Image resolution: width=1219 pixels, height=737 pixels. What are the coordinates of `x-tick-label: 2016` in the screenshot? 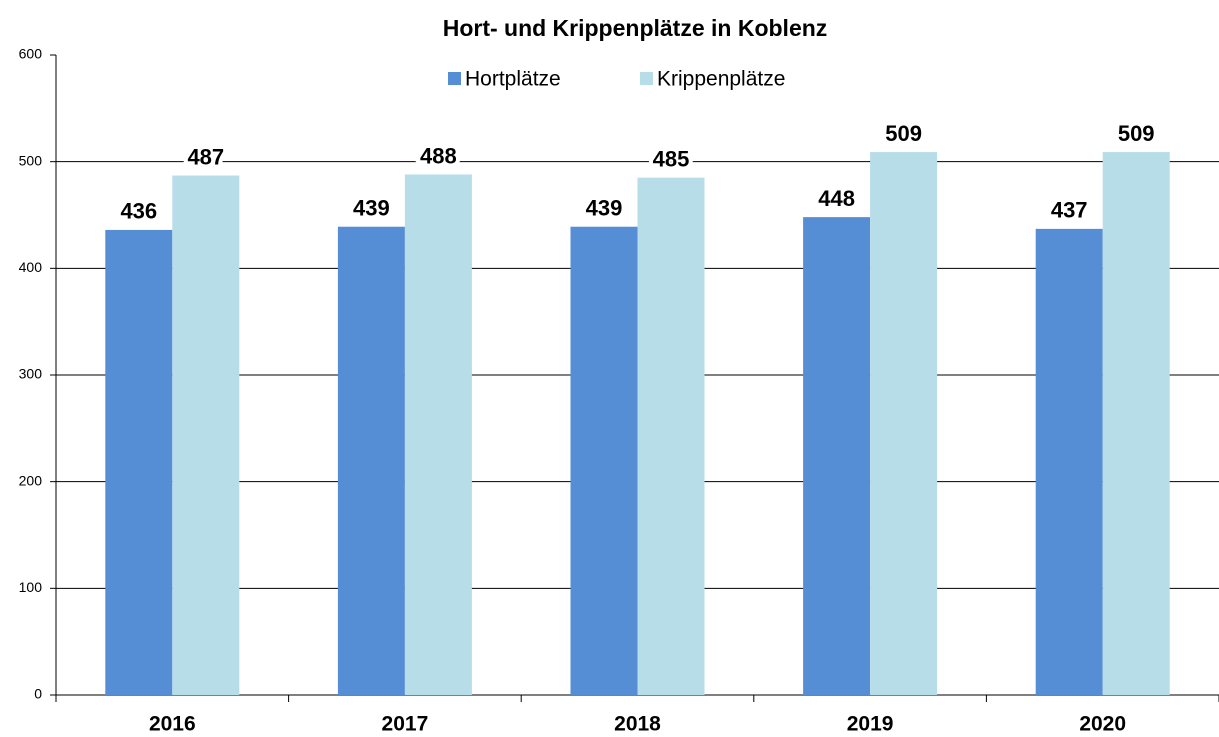 It's located at (172, 724).